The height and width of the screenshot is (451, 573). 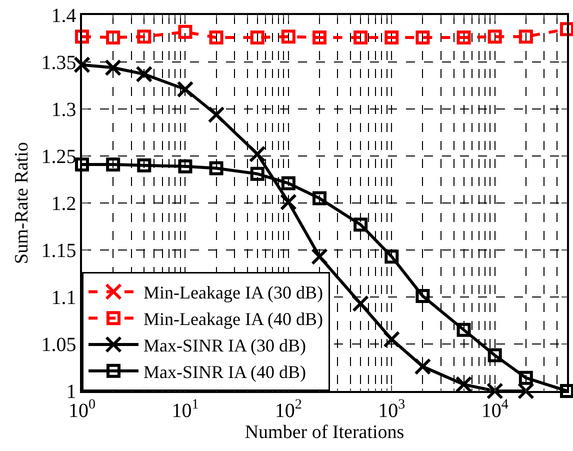 What do you see at coordinates (63, 110) in the screenshot?
I see `y-tick-label: 1.3` at bounding box center [63, 110].